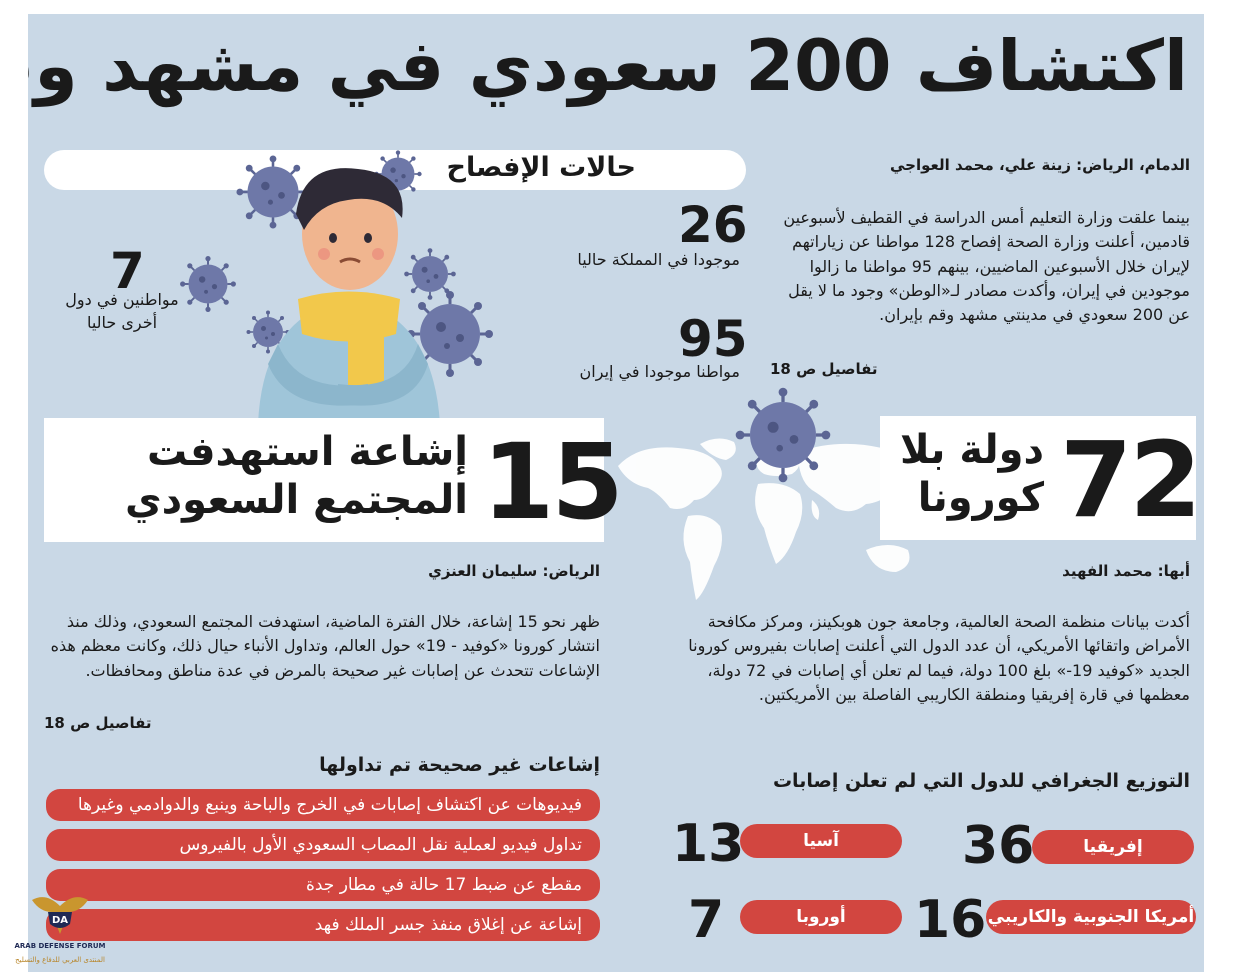 The image size is (1242, 980). What do you see at coordinates (708, 844) in the screenshot?
I see `region-count-asia: 13` at bounding box center [708, 844].